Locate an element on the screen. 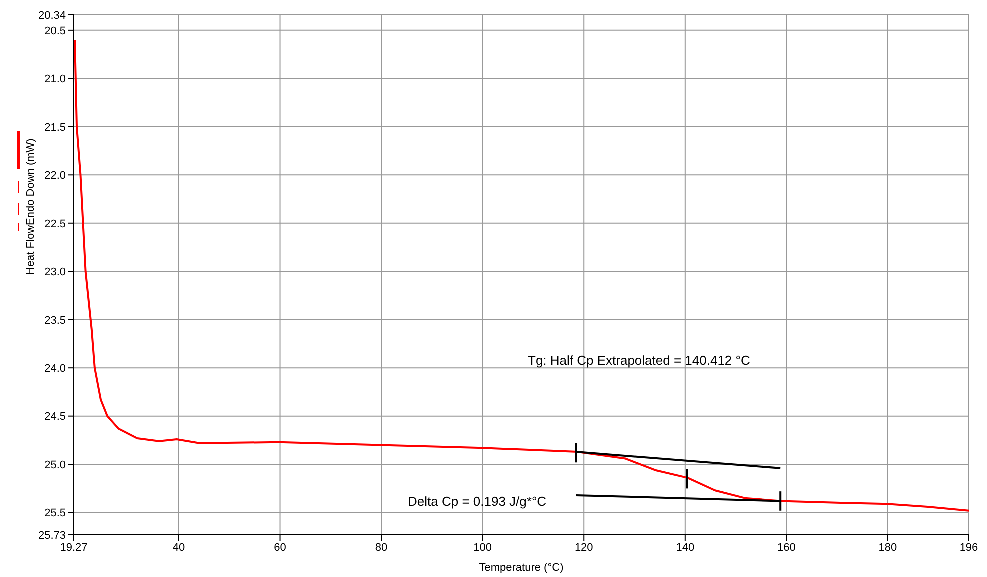  annotation: Tg: Half Cp Extrapolated = 140.412 °C is located at coordinates (639, 360).